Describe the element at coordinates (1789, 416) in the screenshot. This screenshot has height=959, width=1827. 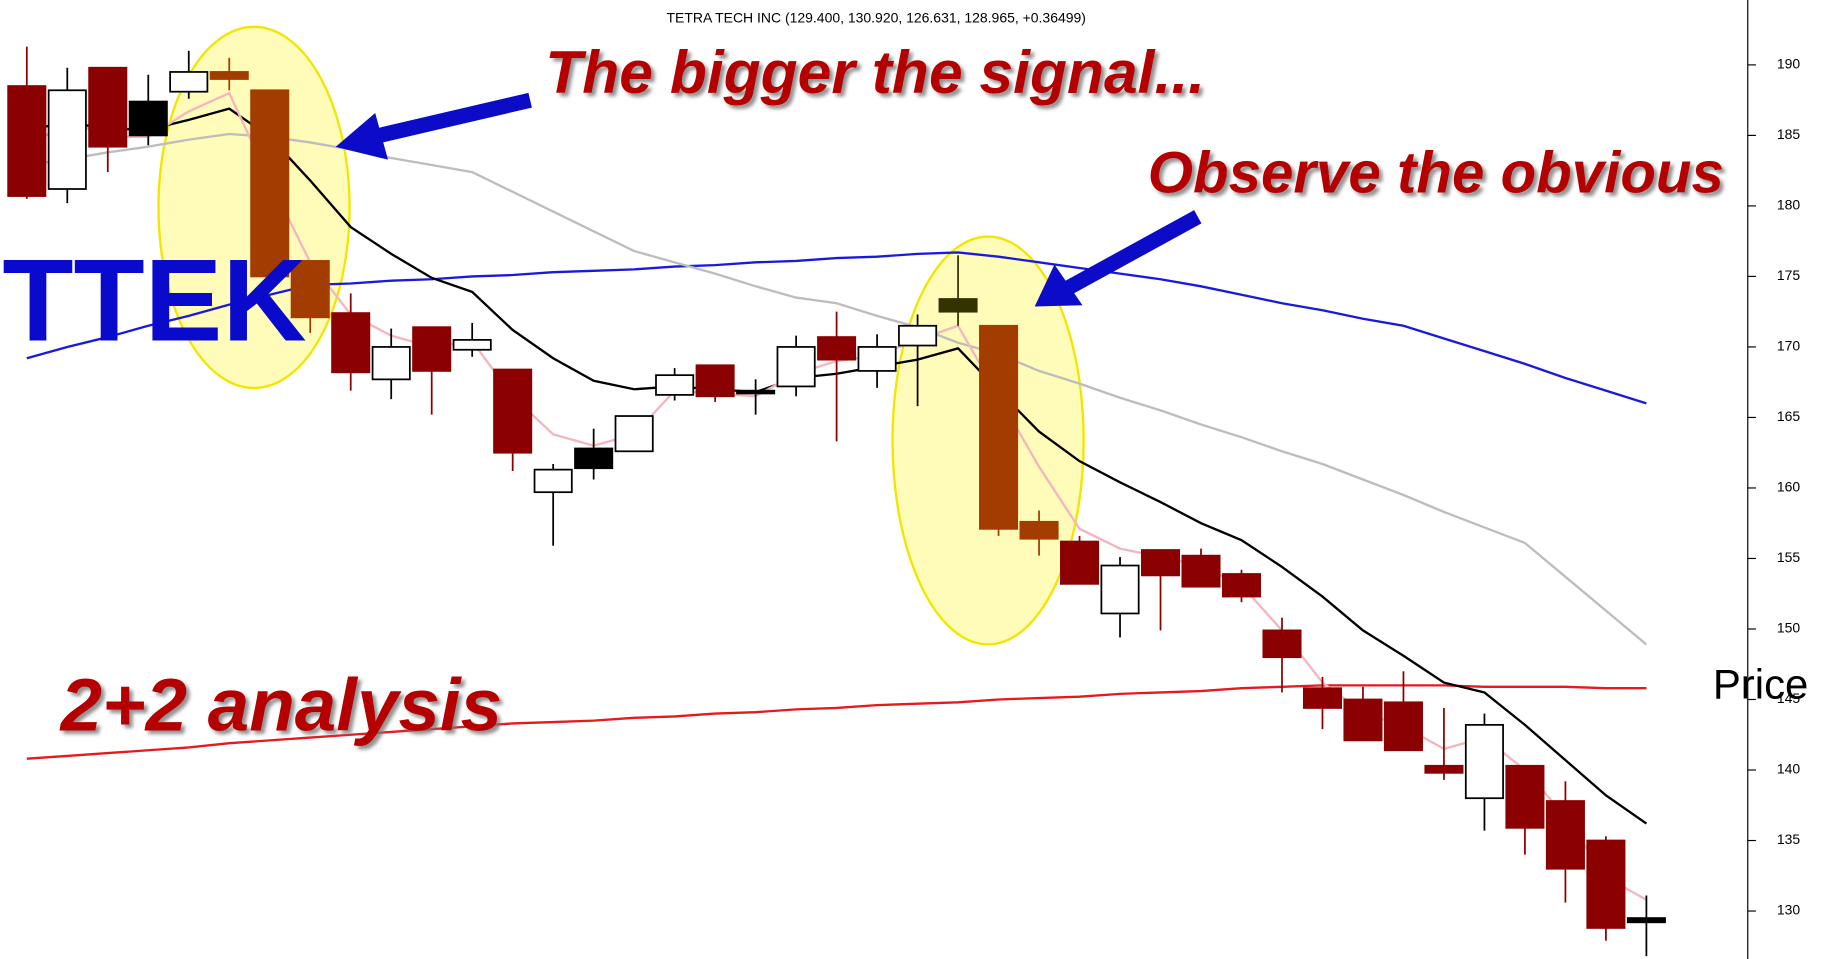
I see `y-tick-label: 165` at that location.